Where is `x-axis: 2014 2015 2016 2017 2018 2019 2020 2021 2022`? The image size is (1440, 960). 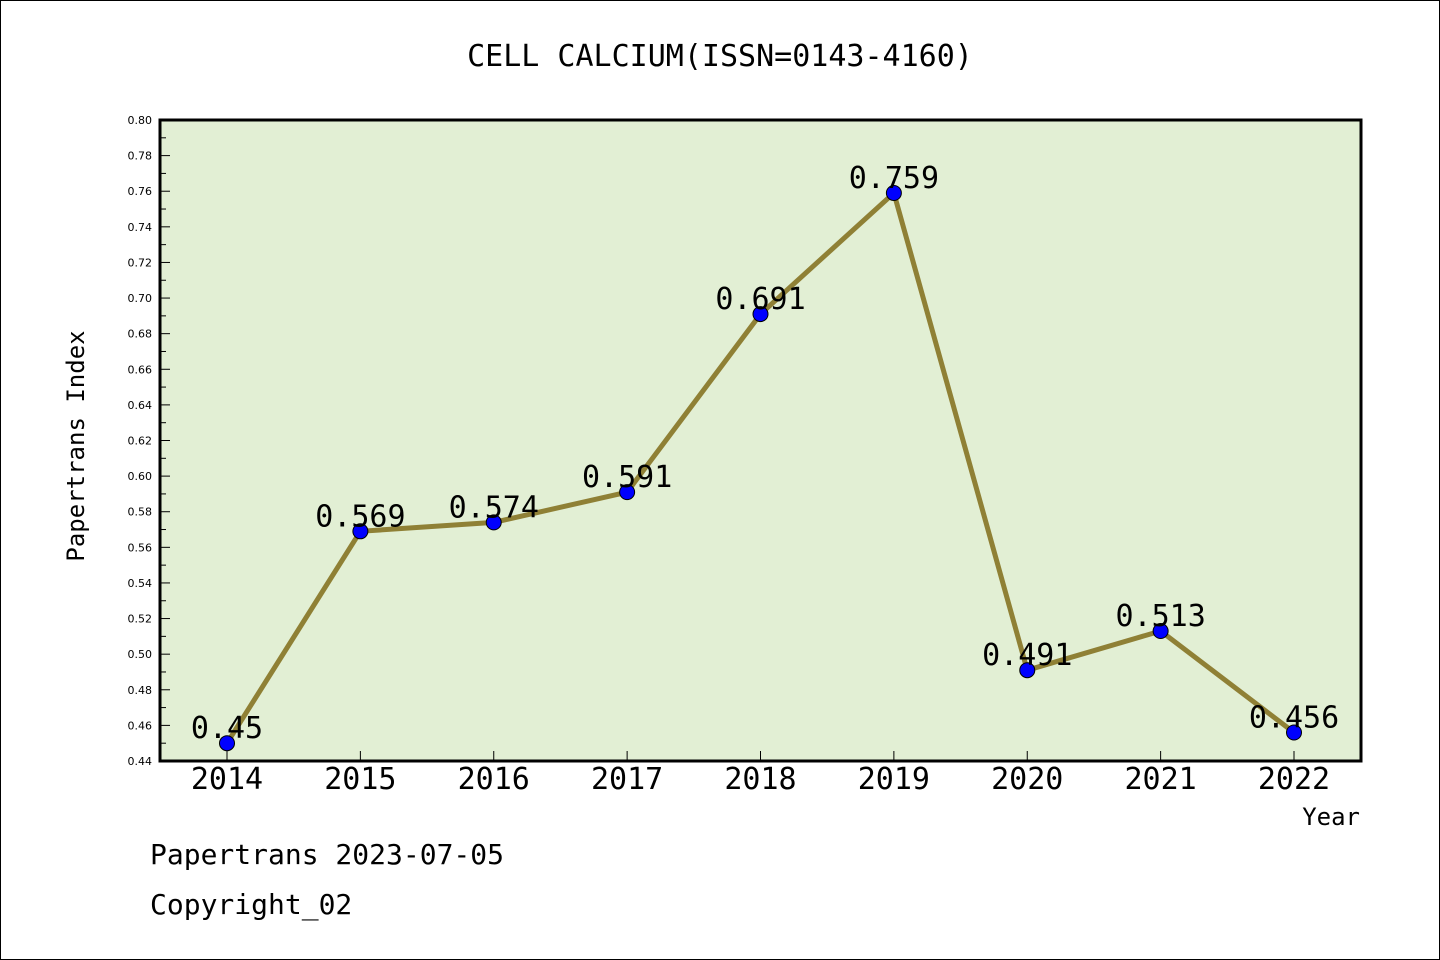 x-axis: 2014 2015 2016 2017 2018 2019 2020 2021 2022 is located at coordinates (760, 774).